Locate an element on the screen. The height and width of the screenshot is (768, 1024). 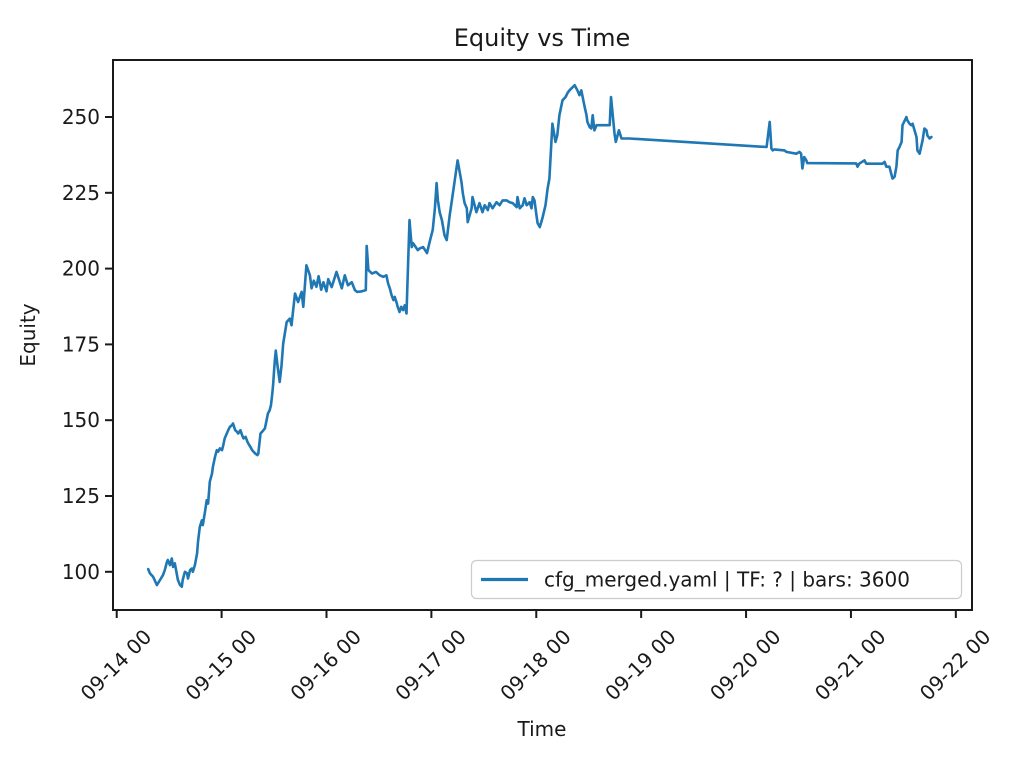
y-tick-label: 125 is located at coordinates (81, 496).